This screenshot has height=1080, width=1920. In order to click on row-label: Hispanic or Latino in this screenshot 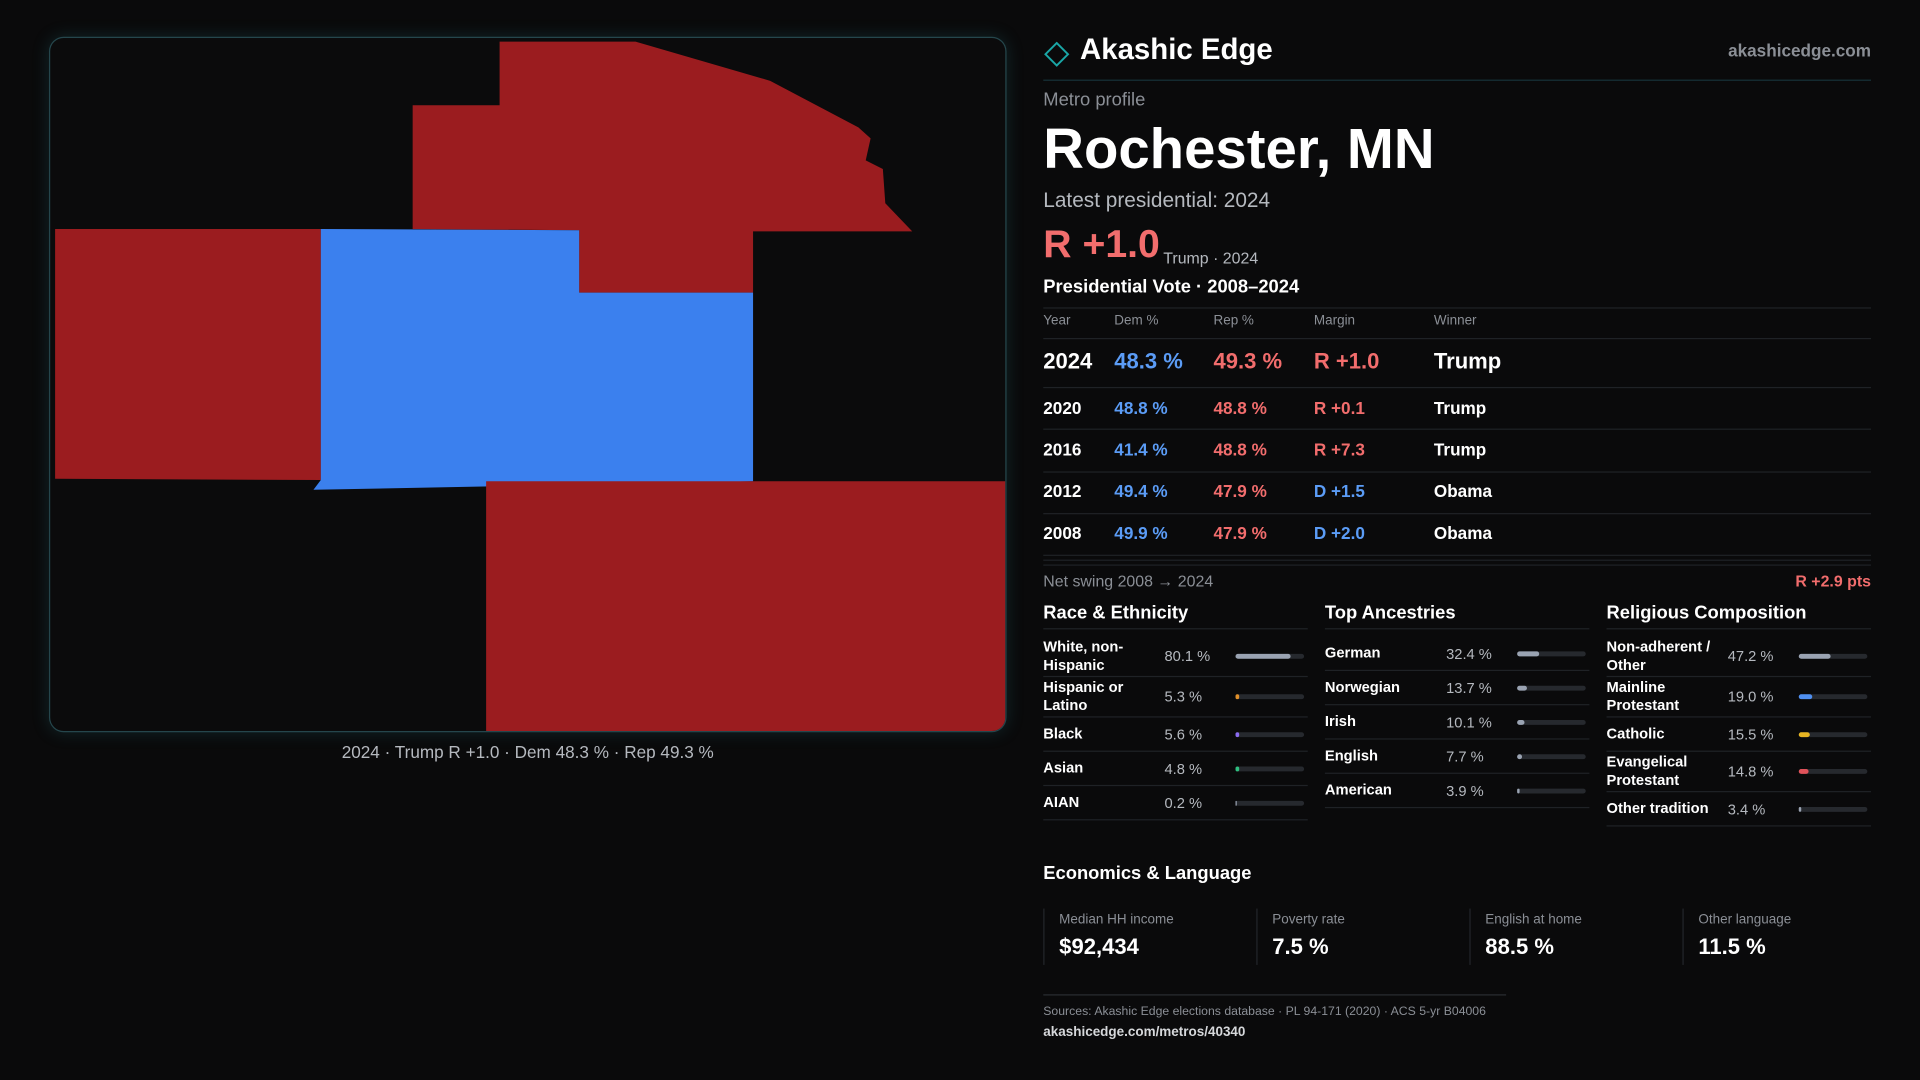, I will do `click(1083, 696)`.